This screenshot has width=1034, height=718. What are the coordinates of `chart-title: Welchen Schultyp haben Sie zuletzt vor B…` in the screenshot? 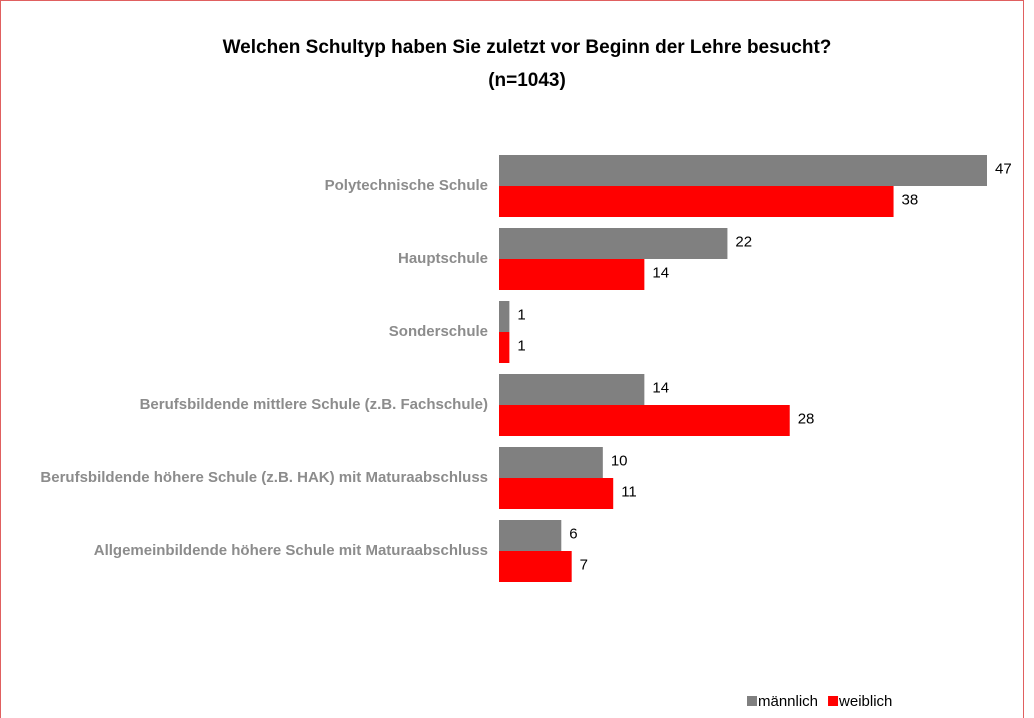 It's located at (527, 47).